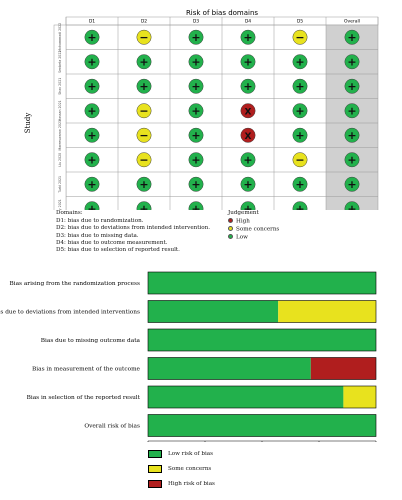 This screenshot has height=500, width=402. What do you see at coordinates (60, 62) in the screenshot?
I see `study-label: Senbeta 2022` at bounding box center [60, 62].